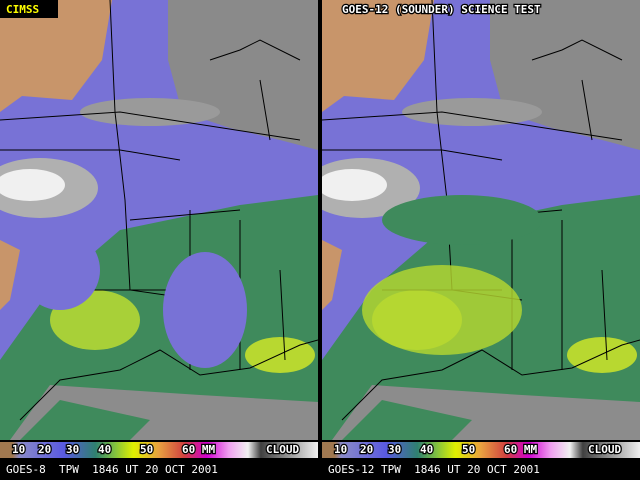 This screenshot has width=640, height=480. I want to click on caption: GOES-12 TPW 1846 UT 20 OCT 2001, so click(434, 469).